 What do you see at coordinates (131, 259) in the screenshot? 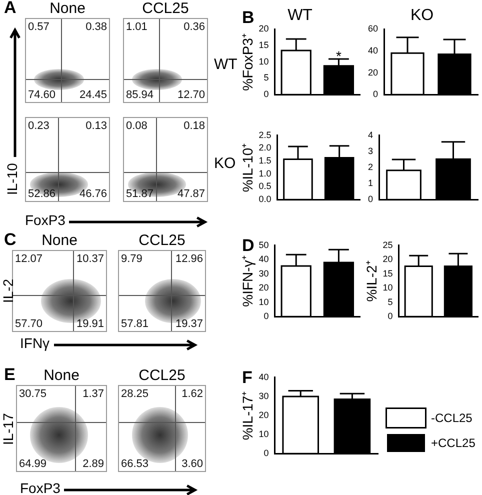
I see `text: 9.79` at bounding box center [131, 259].